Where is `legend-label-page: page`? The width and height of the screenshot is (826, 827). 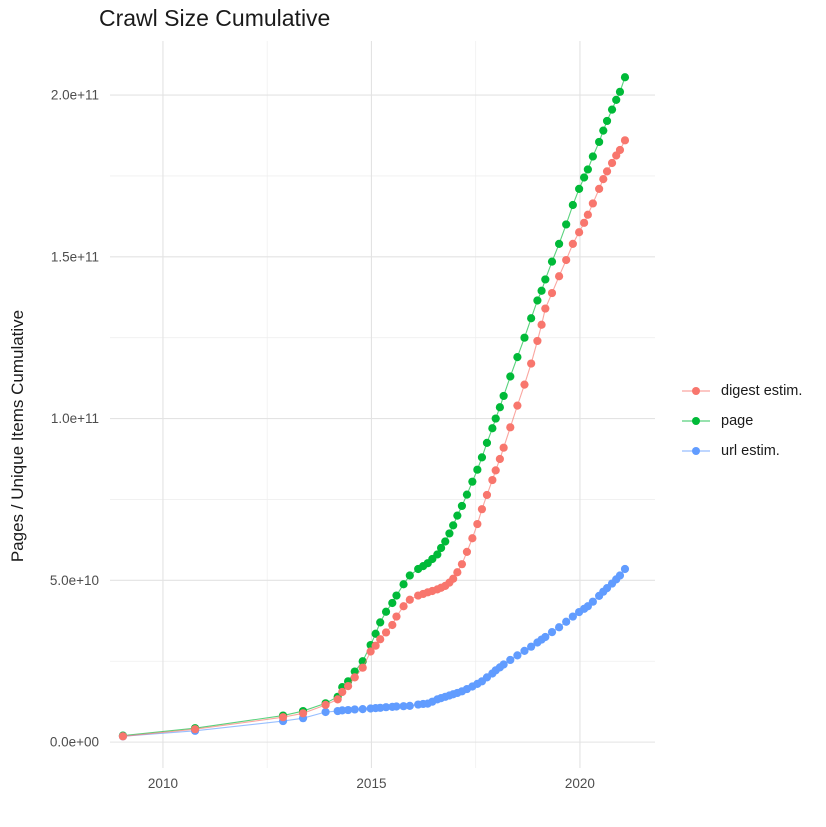 legend-label-page: page is located at coordinates (737, 421).